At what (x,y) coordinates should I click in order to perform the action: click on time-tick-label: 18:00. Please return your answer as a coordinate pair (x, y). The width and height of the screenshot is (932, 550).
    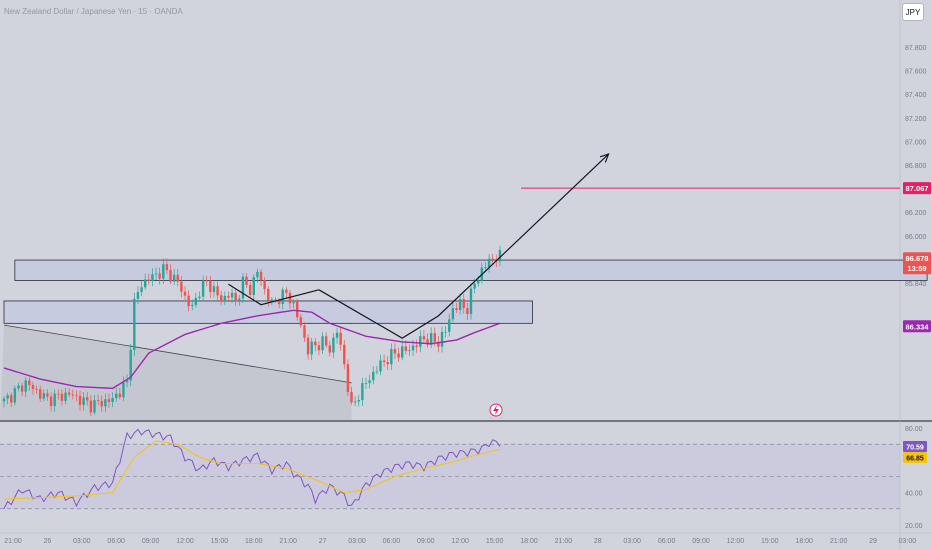
    Looking at the image, I should click on (804, 541).